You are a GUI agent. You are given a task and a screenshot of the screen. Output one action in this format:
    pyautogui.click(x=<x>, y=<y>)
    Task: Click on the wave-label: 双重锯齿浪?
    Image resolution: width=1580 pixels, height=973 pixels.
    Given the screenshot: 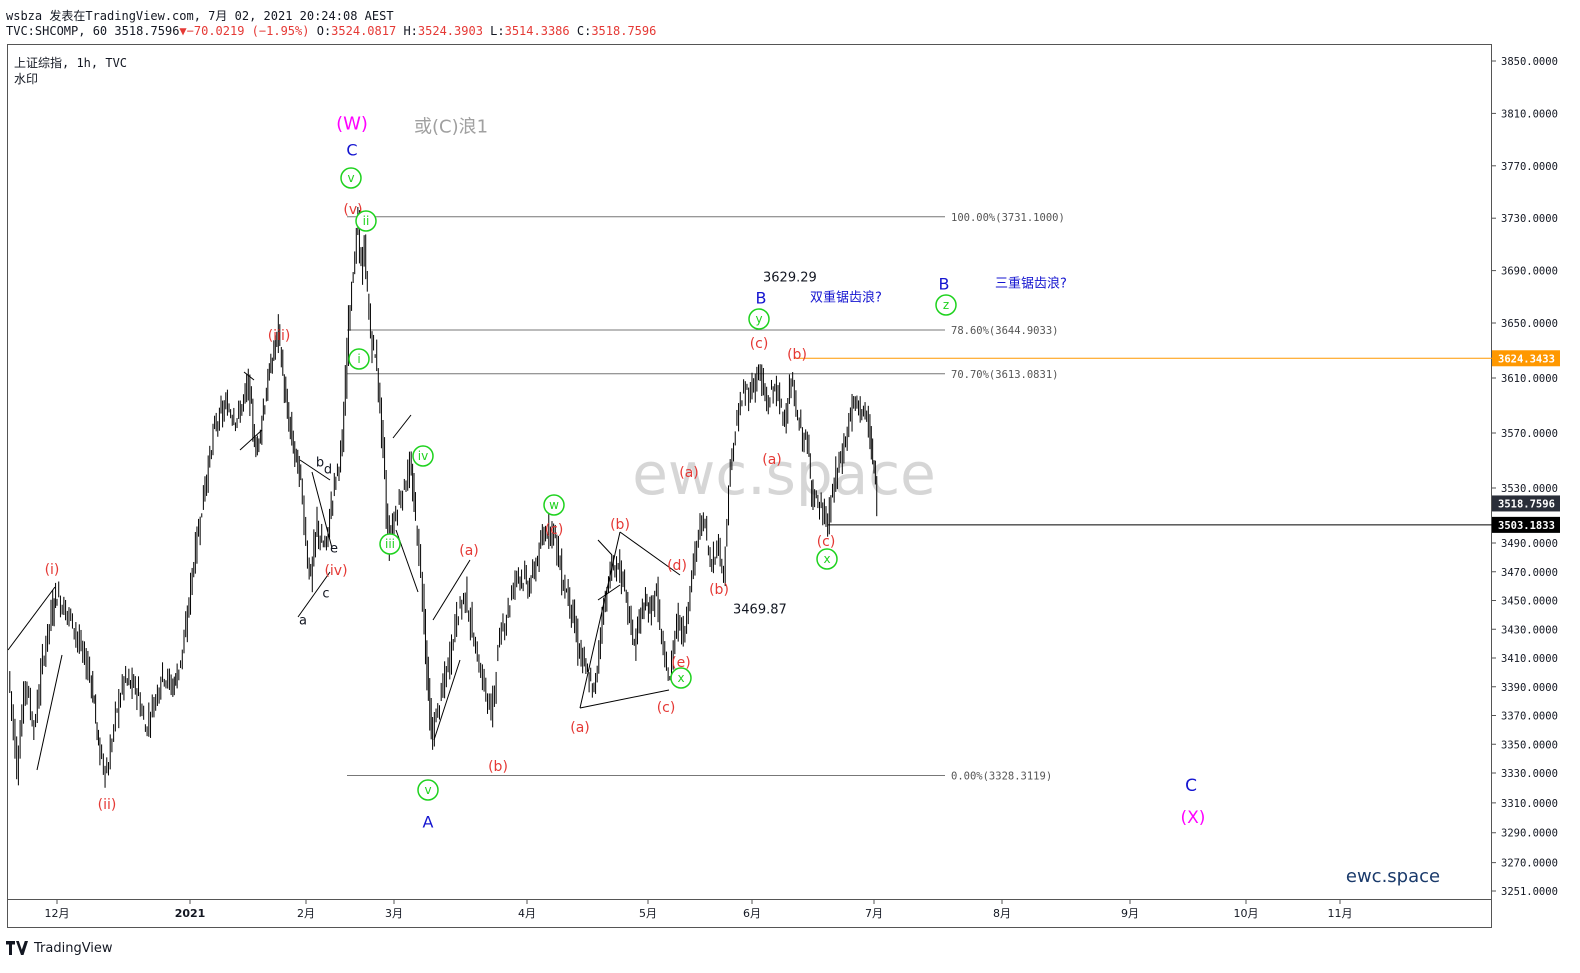 What is the action you would take?
    pyautogui.click(x=846, y=298)
    